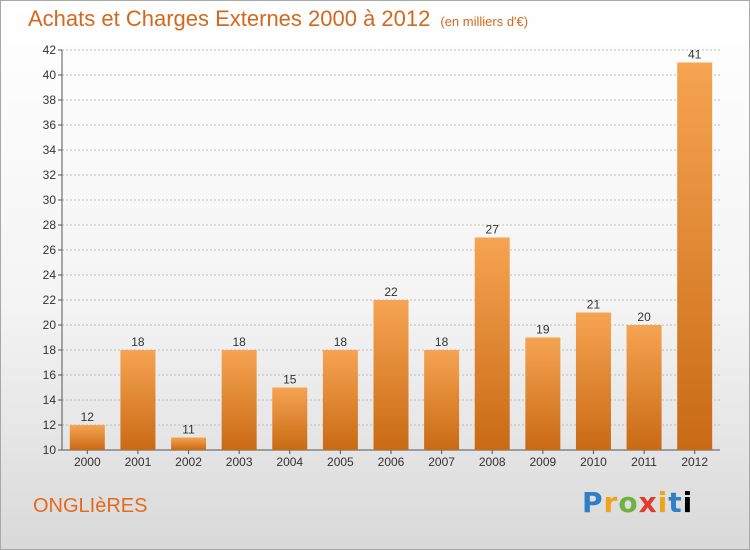  What do you see at coordinates (50, 50) in the screenshot?
I see `y-tick-label: 42` at bounding box center [50, 50].